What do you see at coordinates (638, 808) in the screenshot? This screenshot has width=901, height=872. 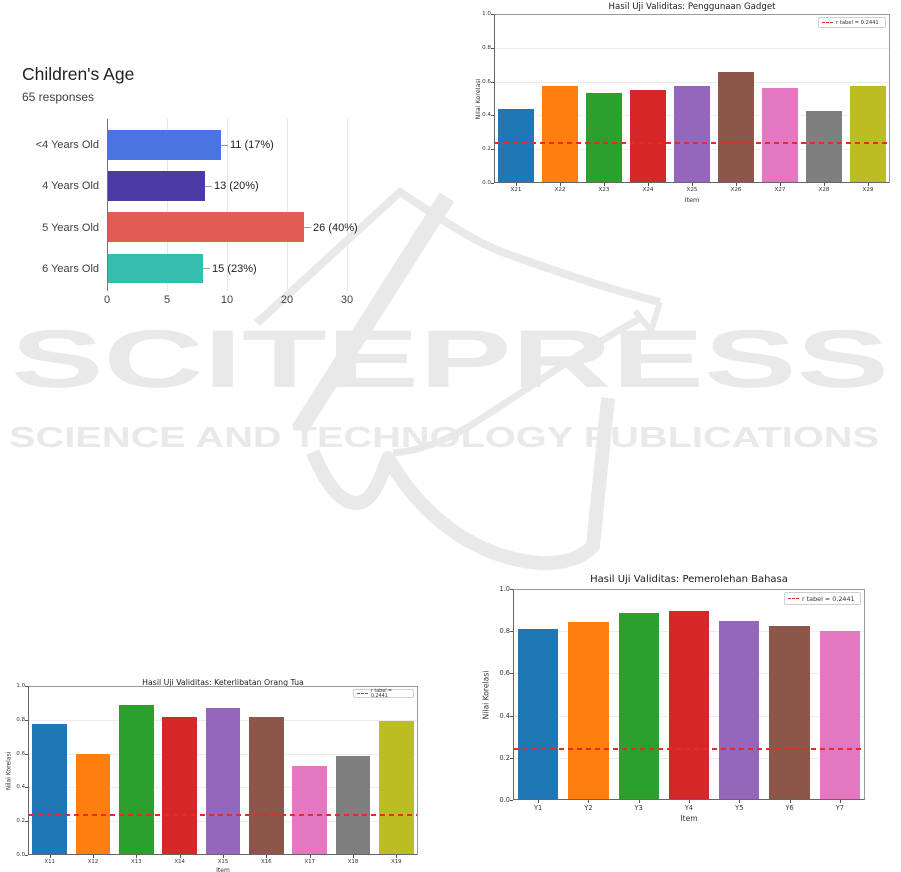 I see `x-tick-label: Y3` at bounding box center [638, 808].